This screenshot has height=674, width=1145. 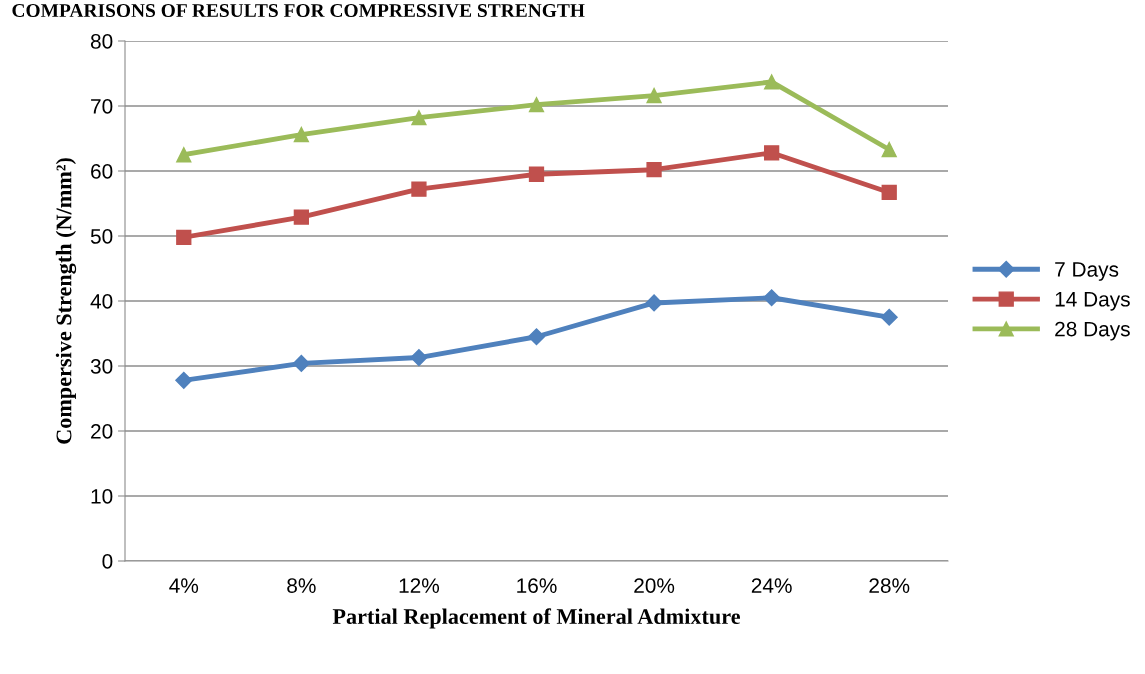 I want to click on x-tick-label: 8%, so click(x=301, y=585).